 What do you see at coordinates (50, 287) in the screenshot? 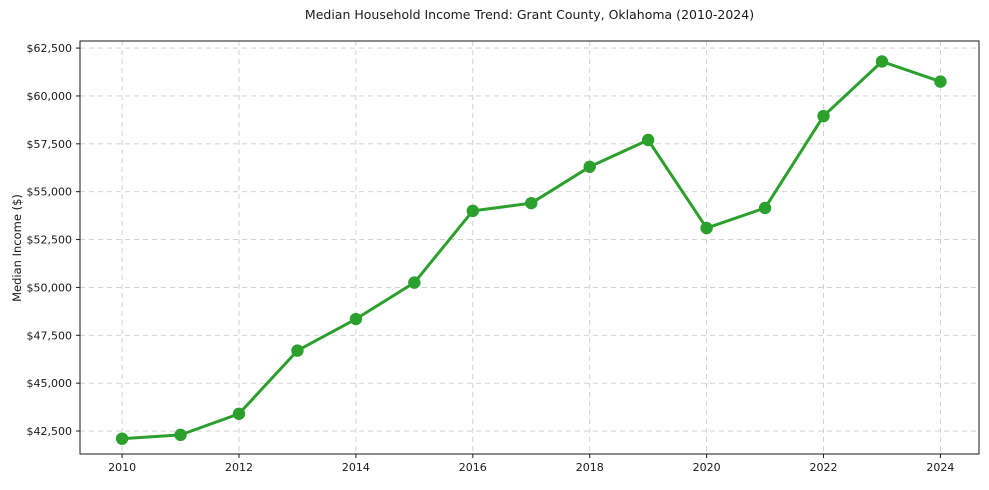
I see `y-tick-label: $50,000` at bounding box center [50, 287].